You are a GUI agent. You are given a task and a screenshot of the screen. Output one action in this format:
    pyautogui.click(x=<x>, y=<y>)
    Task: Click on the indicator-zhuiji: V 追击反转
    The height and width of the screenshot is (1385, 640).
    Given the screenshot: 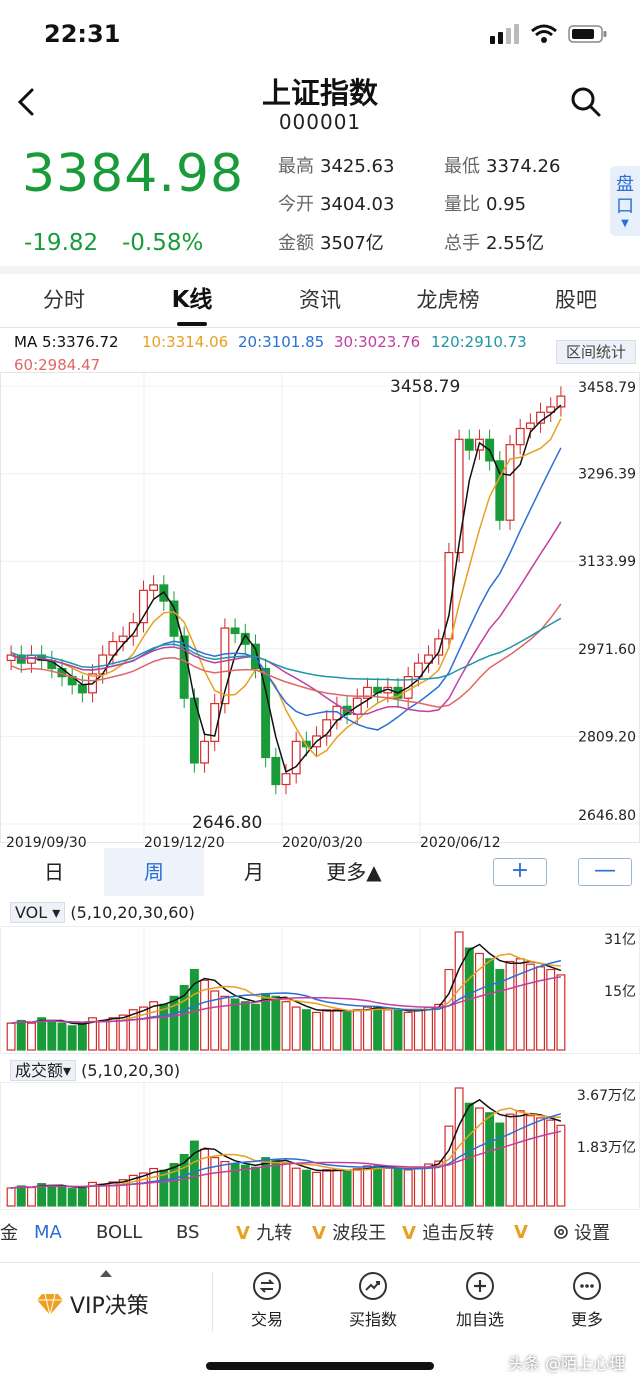 What is the action you would take?
    pyautogui.click(x=448, y=1233)
    